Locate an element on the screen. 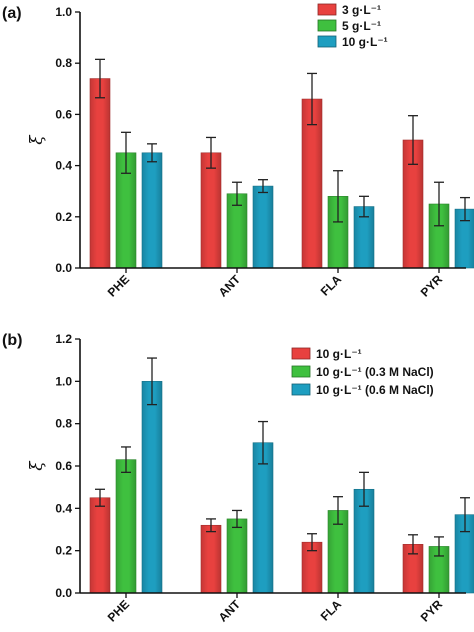 The width and height of the screenshot is (474, 632). panel-label: (a) is located at coordinates (12, 13).